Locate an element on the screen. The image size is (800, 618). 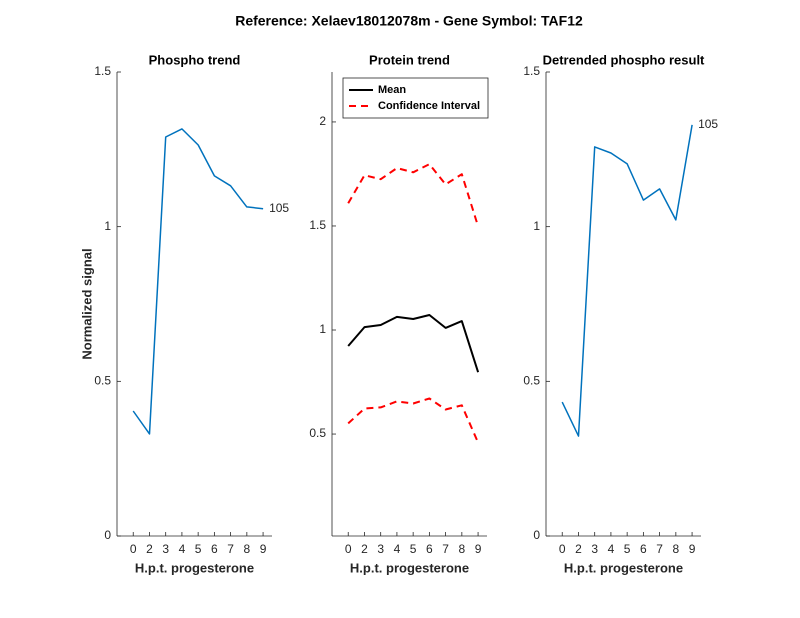
y-axis-label: Normalized signal is located at coordinates (86, 303).